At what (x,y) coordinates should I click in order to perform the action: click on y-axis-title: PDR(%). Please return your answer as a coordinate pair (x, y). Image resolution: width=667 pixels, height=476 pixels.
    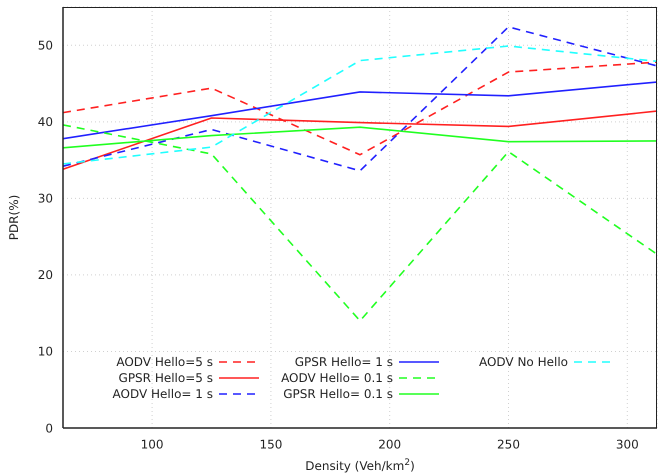
    Looking at the image, I should click on (14, 217).